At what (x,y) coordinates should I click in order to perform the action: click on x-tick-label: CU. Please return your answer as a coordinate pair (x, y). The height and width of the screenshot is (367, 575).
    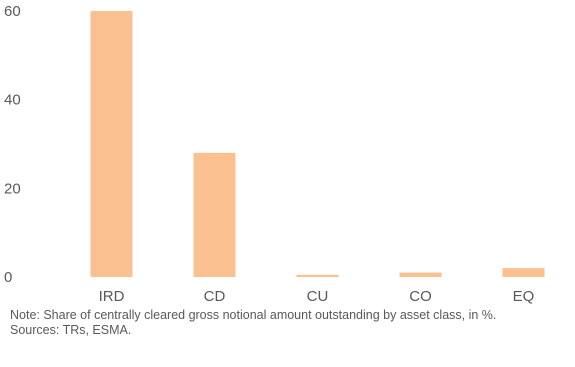
    Looking at the image, I should click on (318, 296).